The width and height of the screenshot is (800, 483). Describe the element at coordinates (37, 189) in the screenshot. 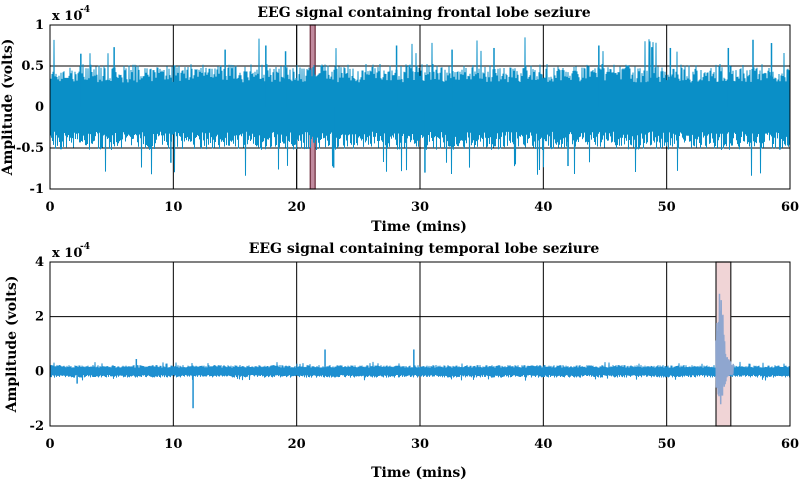

I see `chart-frontal-ytick-label: -1` at that location.